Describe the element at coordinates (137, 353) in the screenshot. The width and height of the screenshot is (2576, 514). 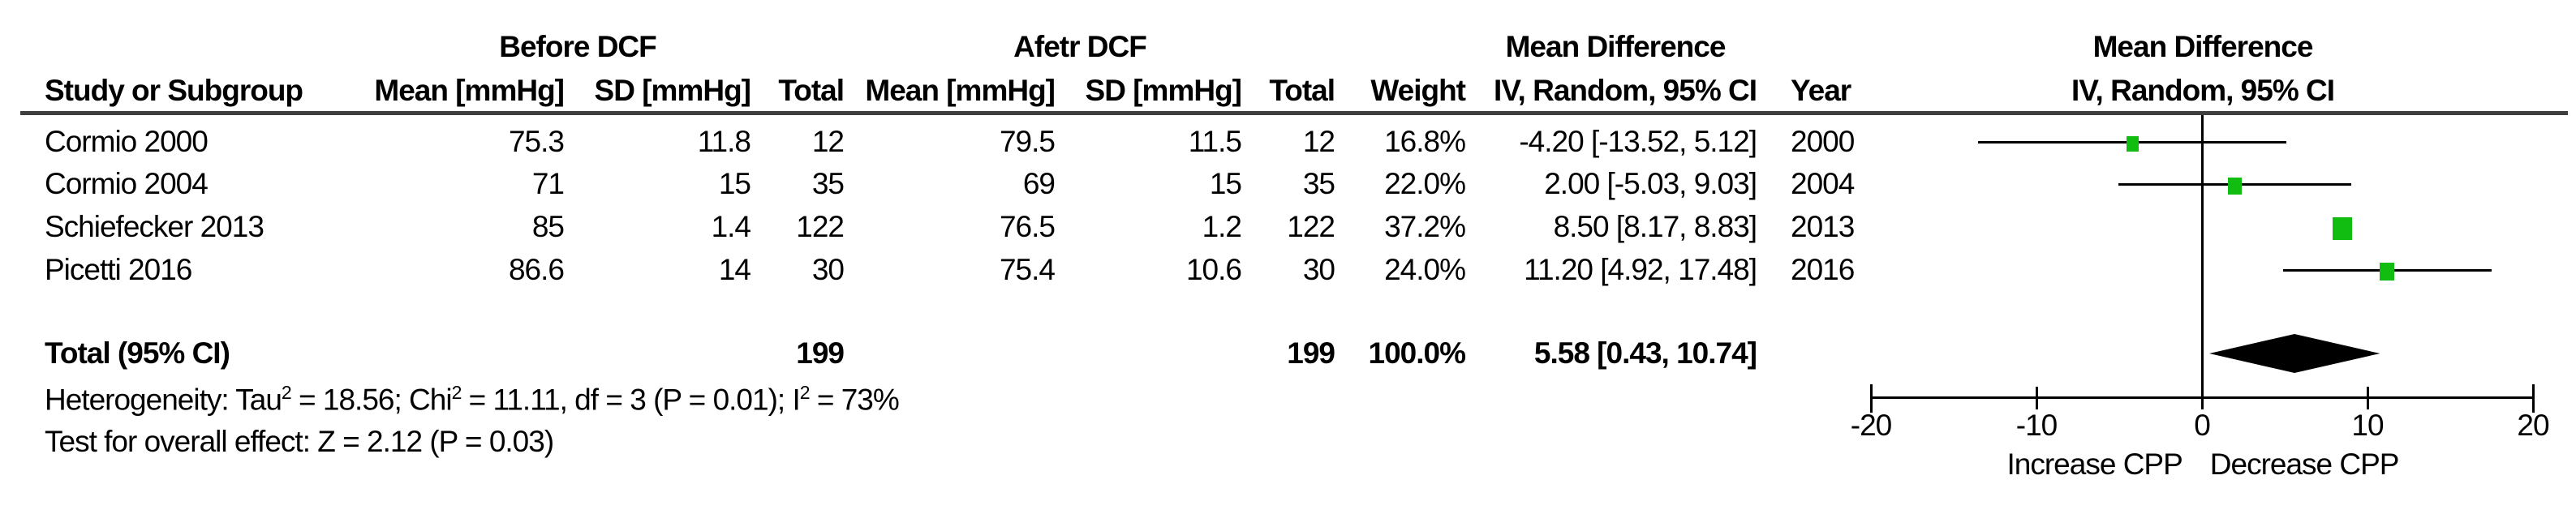
I see `total-label: Total (95% CI)` at that location.